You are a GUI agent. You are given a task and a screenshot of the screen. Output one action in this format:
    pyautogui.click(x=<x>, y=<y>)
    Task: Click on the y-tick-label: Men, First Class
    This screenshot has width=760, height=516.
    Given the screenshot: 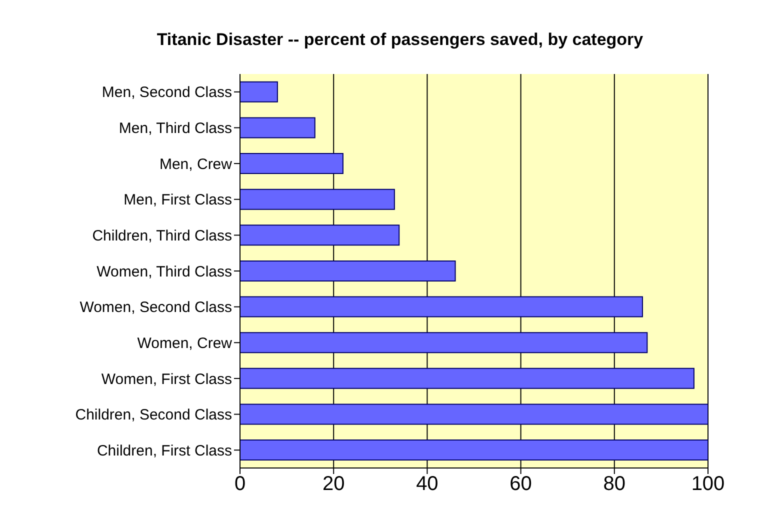 What is the action you would take?
    pyautogui.click(x=178, y=200)
    